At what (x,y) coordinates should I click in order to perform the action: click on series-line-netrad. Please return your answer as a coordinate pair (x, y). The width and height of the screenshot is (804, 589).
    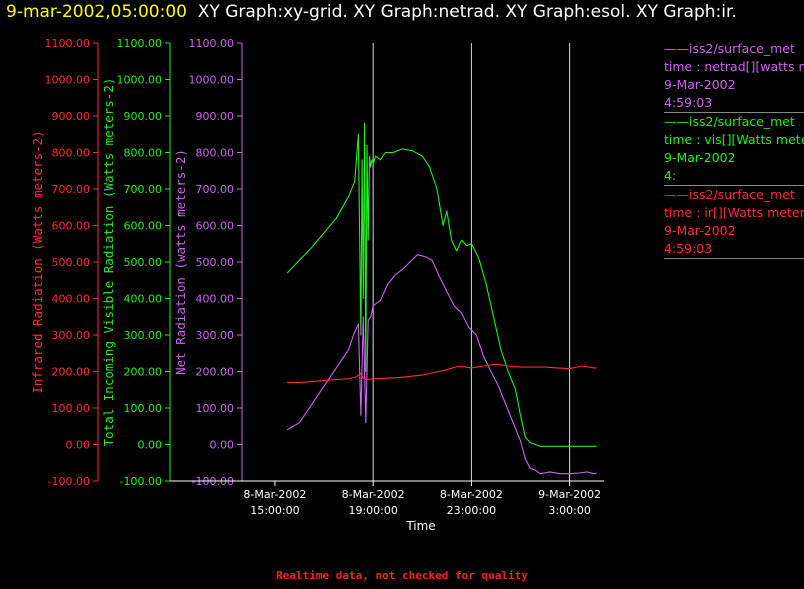
    Looking at the image, I should click on (441, 364).